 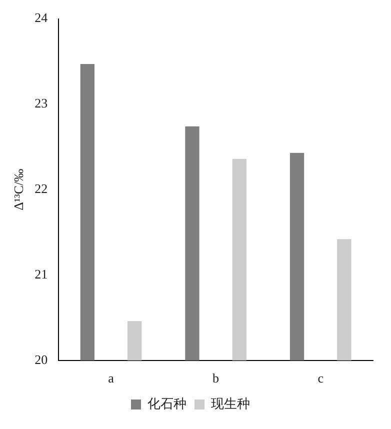 I want to click on x-tick-label: c, so click(x=321, y=378).